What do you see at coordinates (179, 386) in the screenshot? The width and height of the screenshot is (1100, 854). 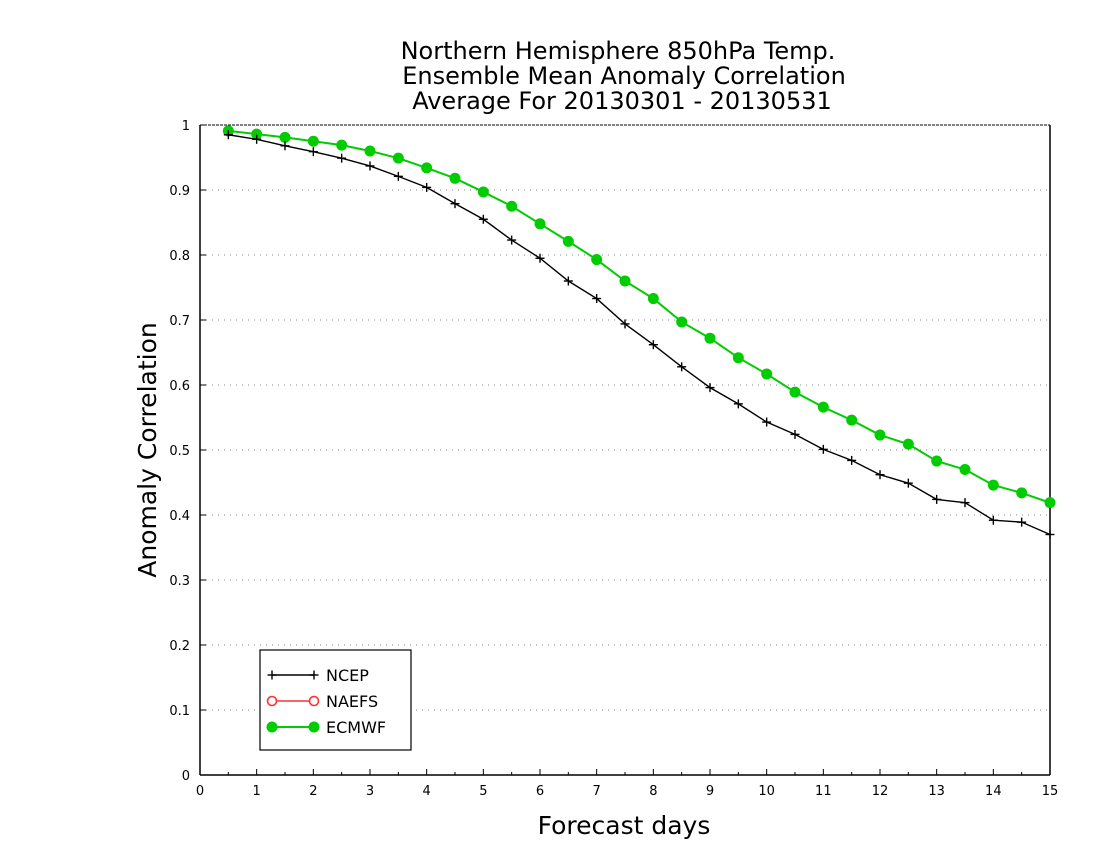 I see `y-tick-label: 0.6` at bounding box center [179, 386].